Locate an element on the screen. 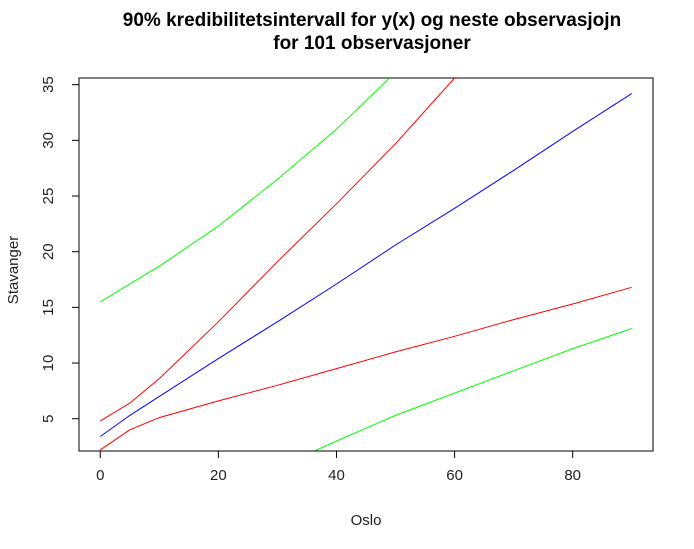  x-axis: 0 20 40 60 80 is located at coordinates (338, 467).